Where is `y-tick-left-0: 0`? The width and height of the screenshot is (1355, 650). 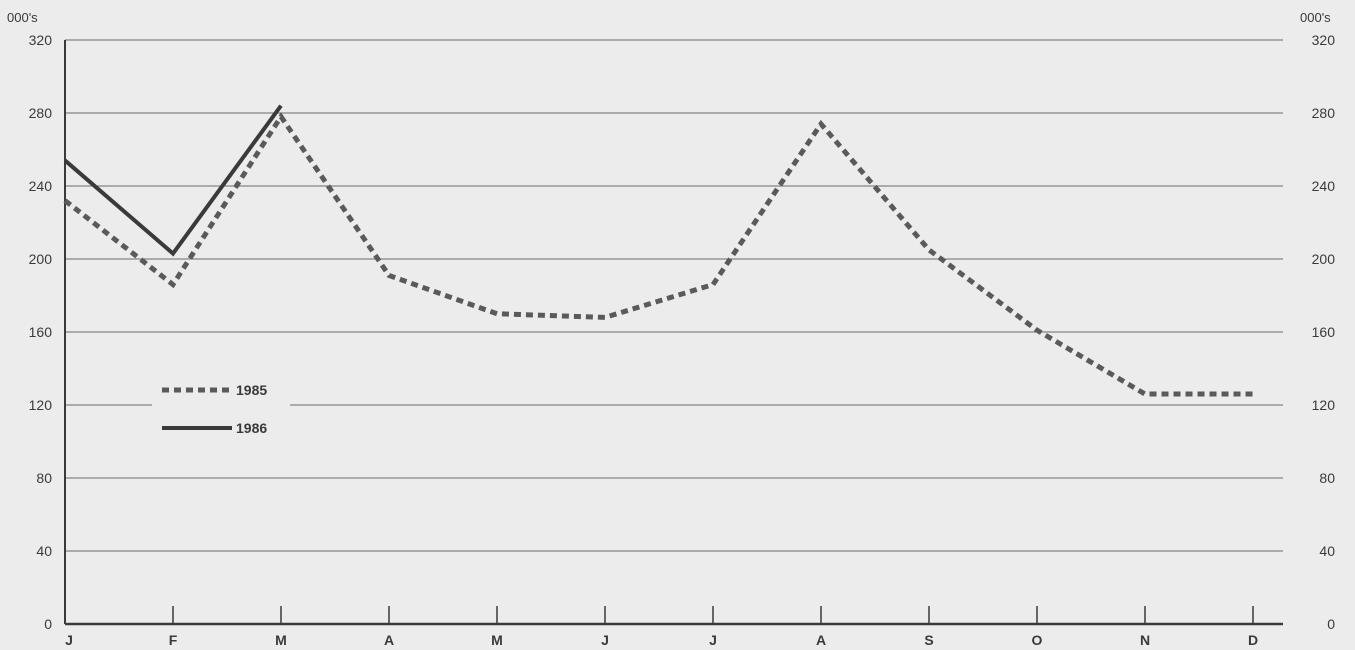 y-tick-left-0: 0 is located at coordinates (48, 624).